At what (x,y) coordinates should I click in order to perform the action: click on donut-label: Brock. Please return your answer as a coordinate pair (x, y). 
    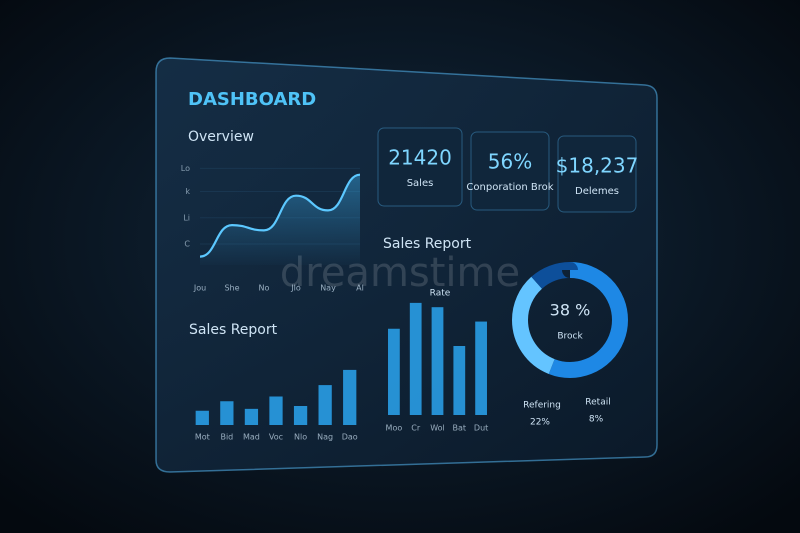
    Looking at the image, I should click on (570, 337).